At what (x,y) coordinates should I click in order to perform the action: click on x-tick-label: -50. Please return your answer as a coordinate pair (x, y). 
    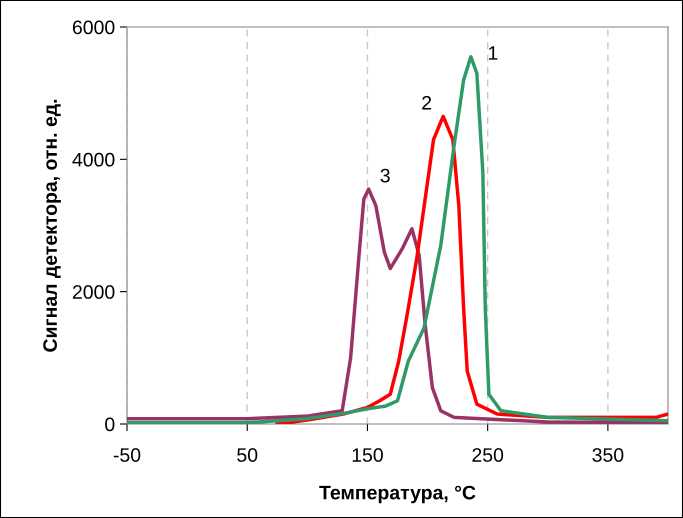
    Looking at the image, I should click on (127, 455).